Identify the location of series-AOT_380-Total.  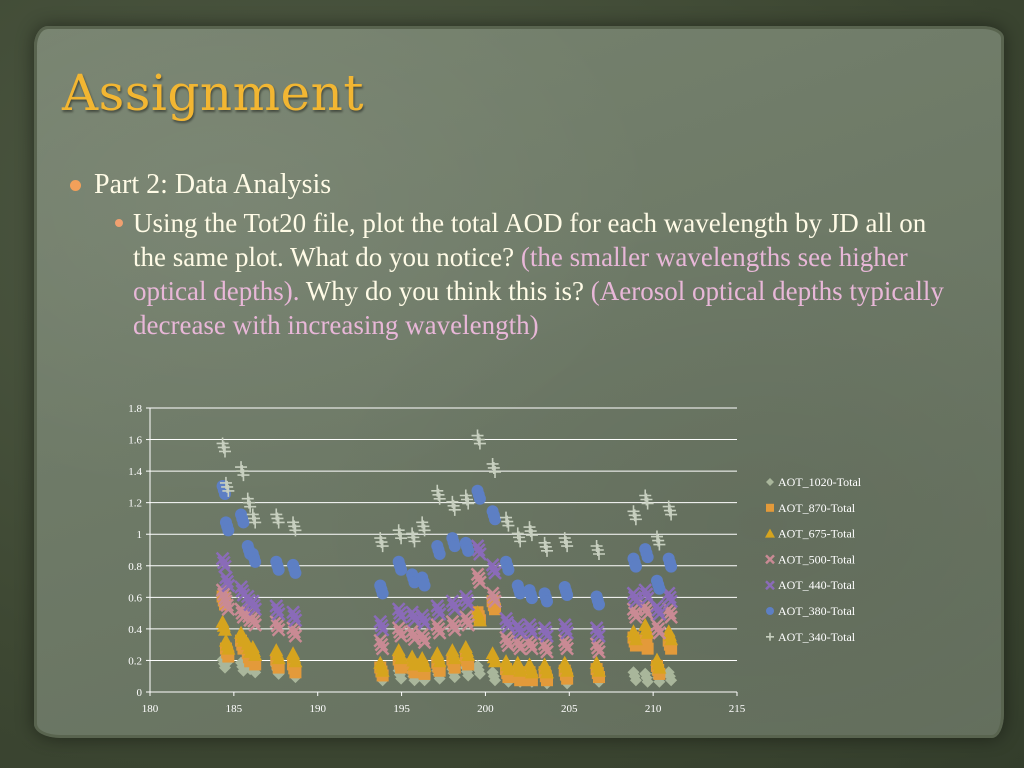
(447, 545).